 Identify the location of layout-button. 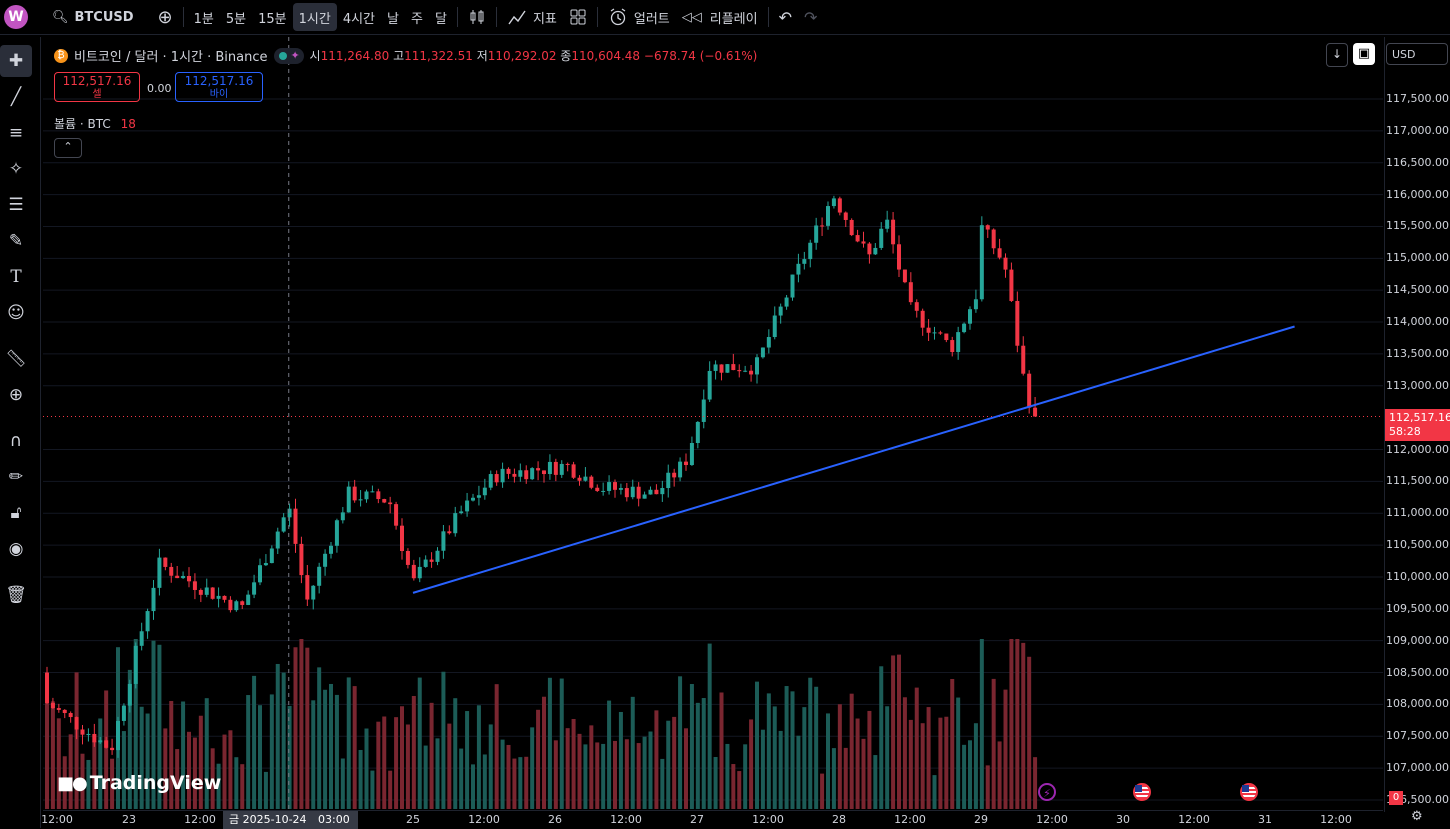
(578, 17).